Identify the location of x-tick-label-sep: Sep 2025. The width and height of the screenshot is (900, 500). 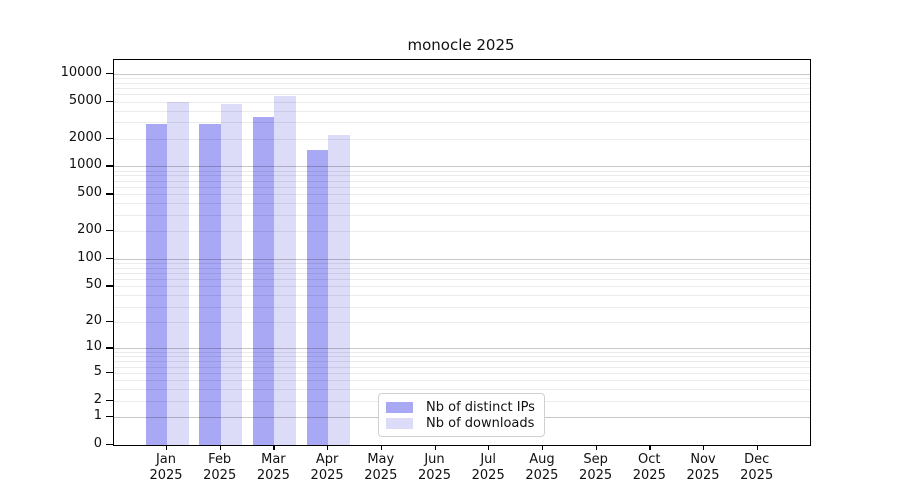
(596, 467).